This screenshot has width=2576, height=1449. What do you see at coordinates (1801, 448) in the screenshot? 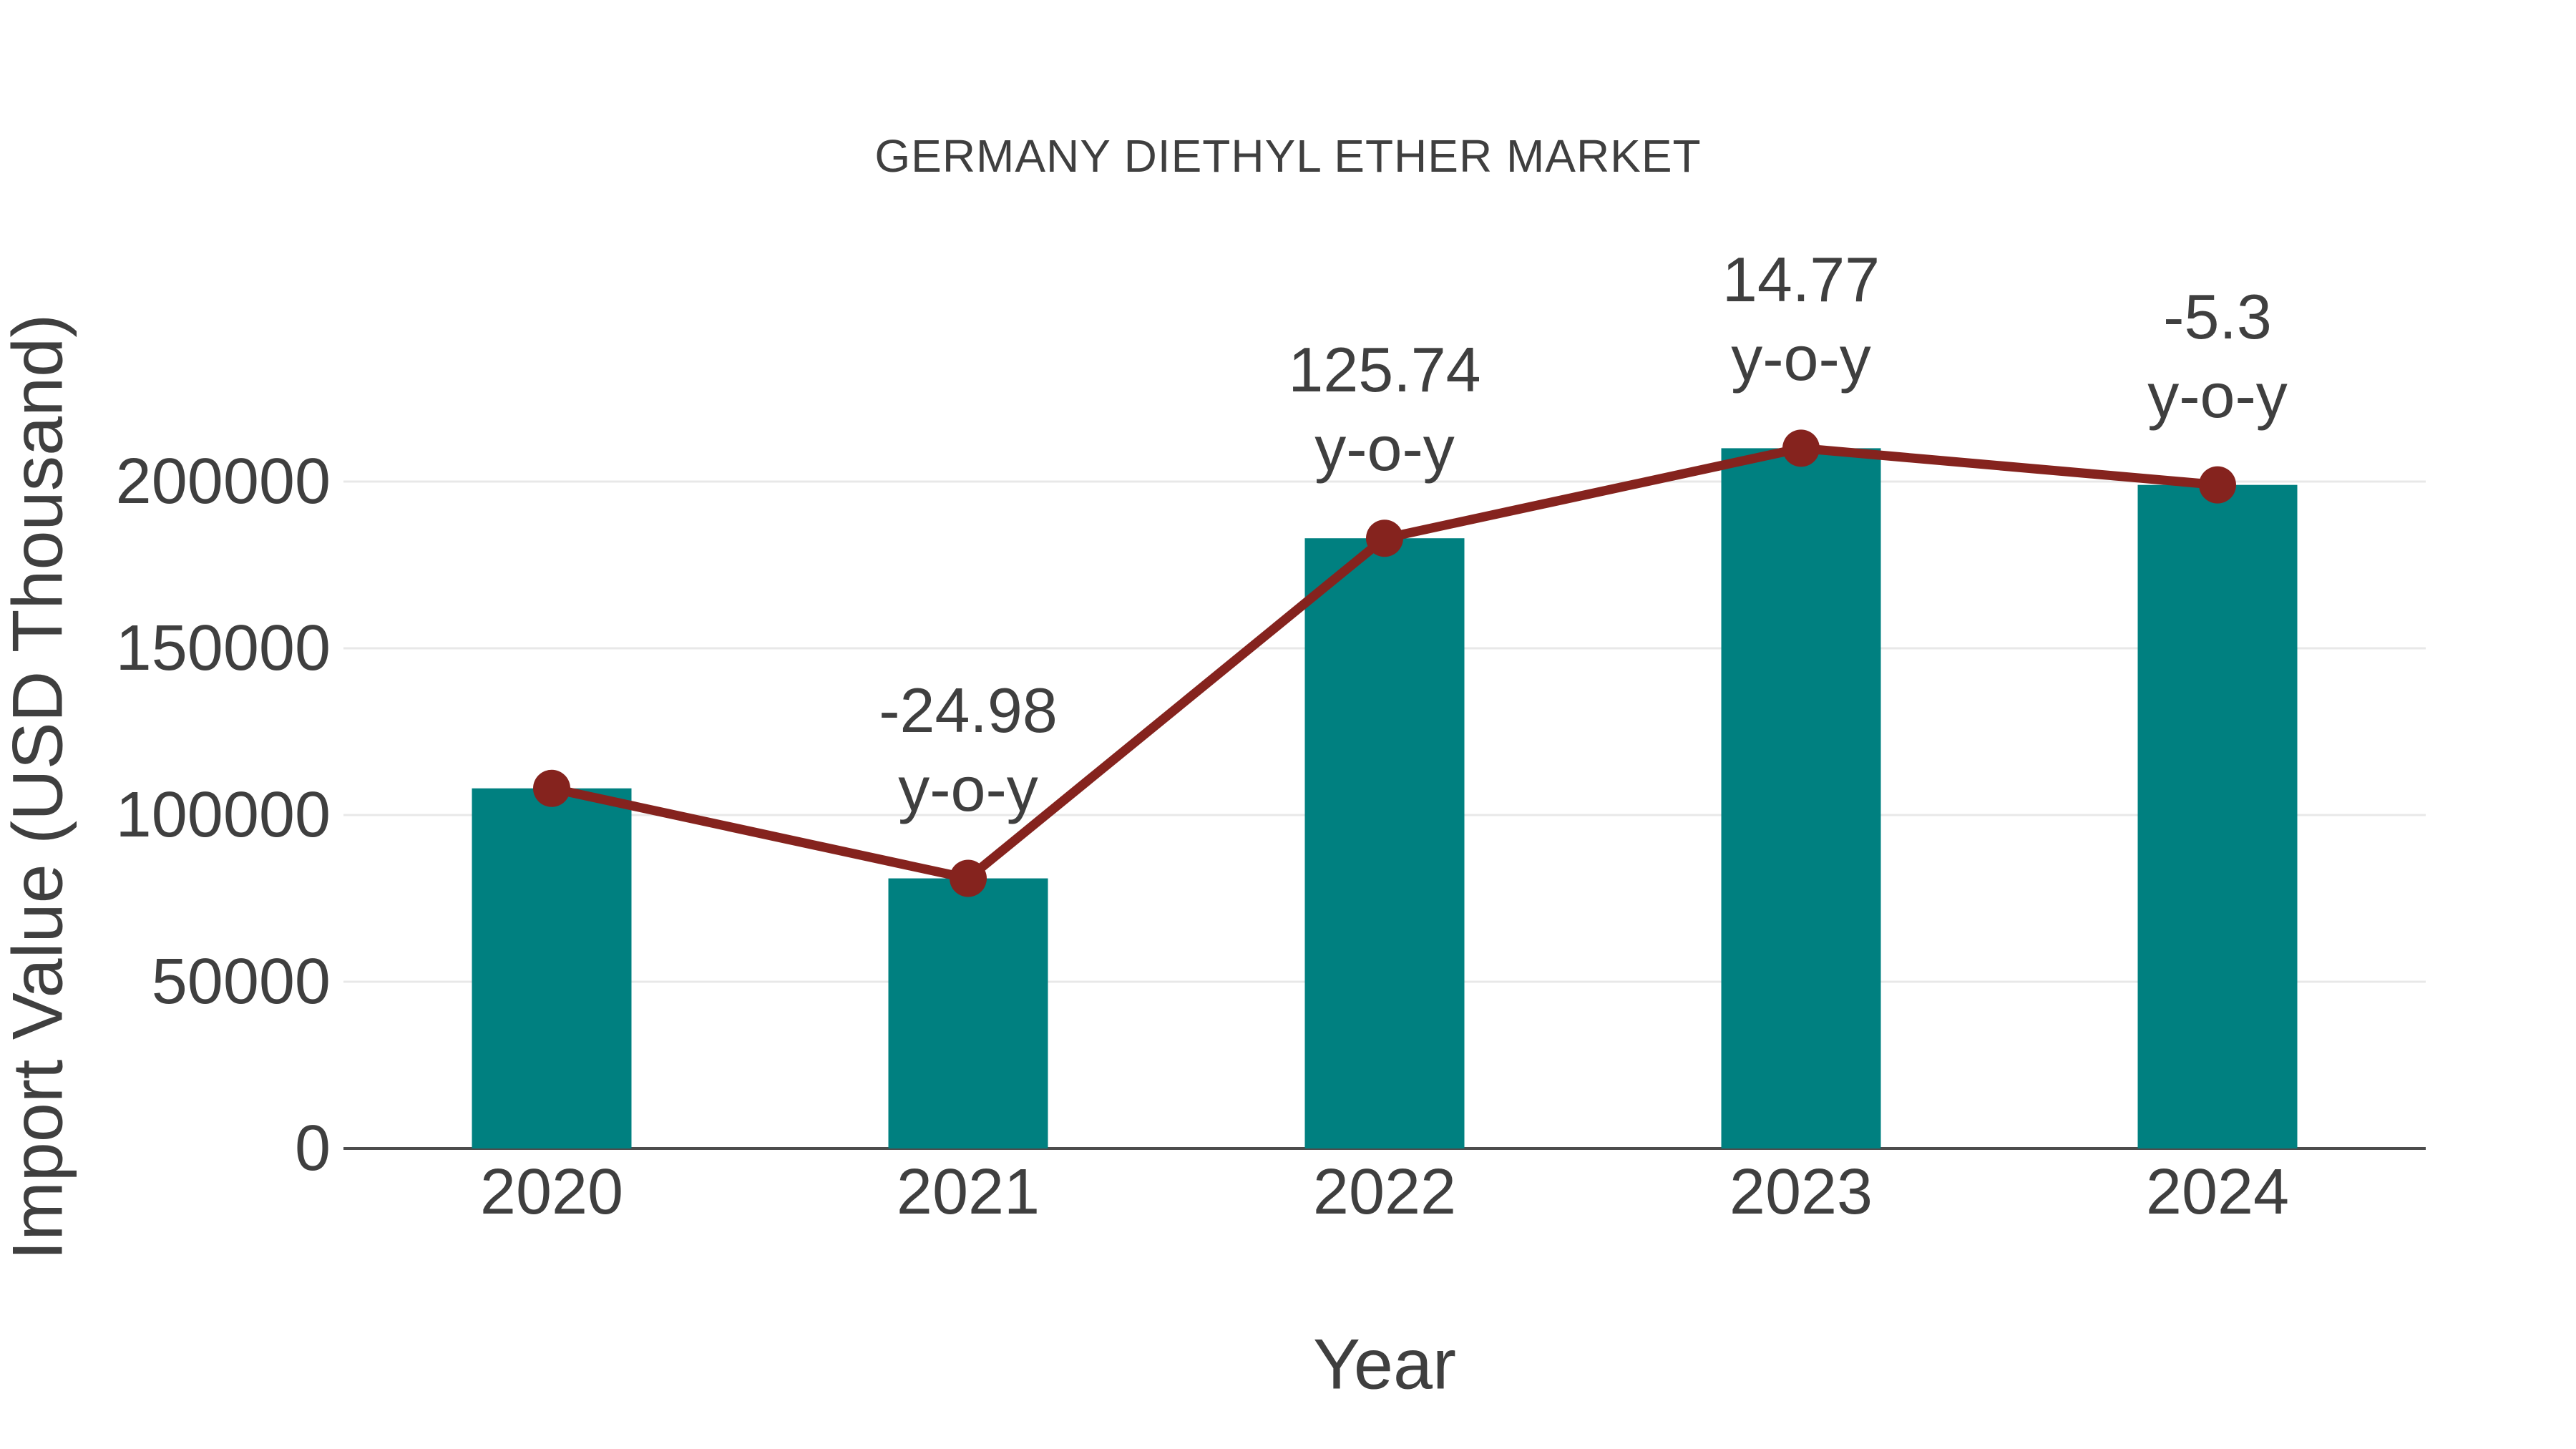
I see `marker-2023` at bounding box center [1801, 448].